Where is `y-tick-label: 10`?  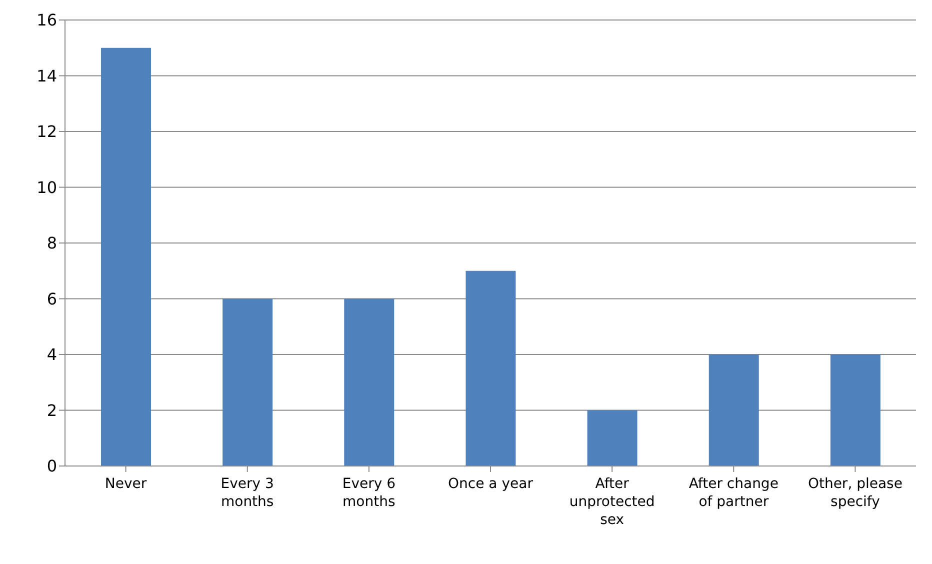 y-tick-label: 10 is located at coordinates (46, 187).